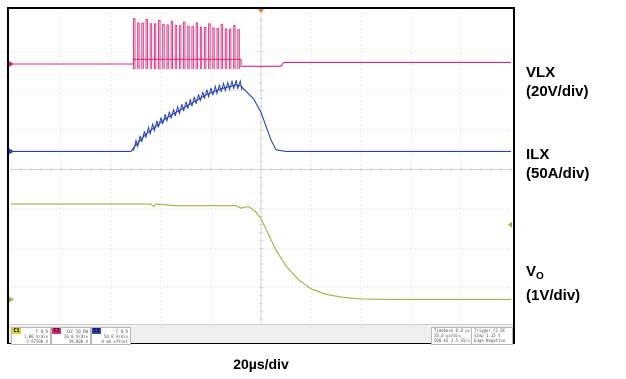 The image size is (626, 379). I want to click on vlx-label: VLX (20V/div), so click(557, 82).